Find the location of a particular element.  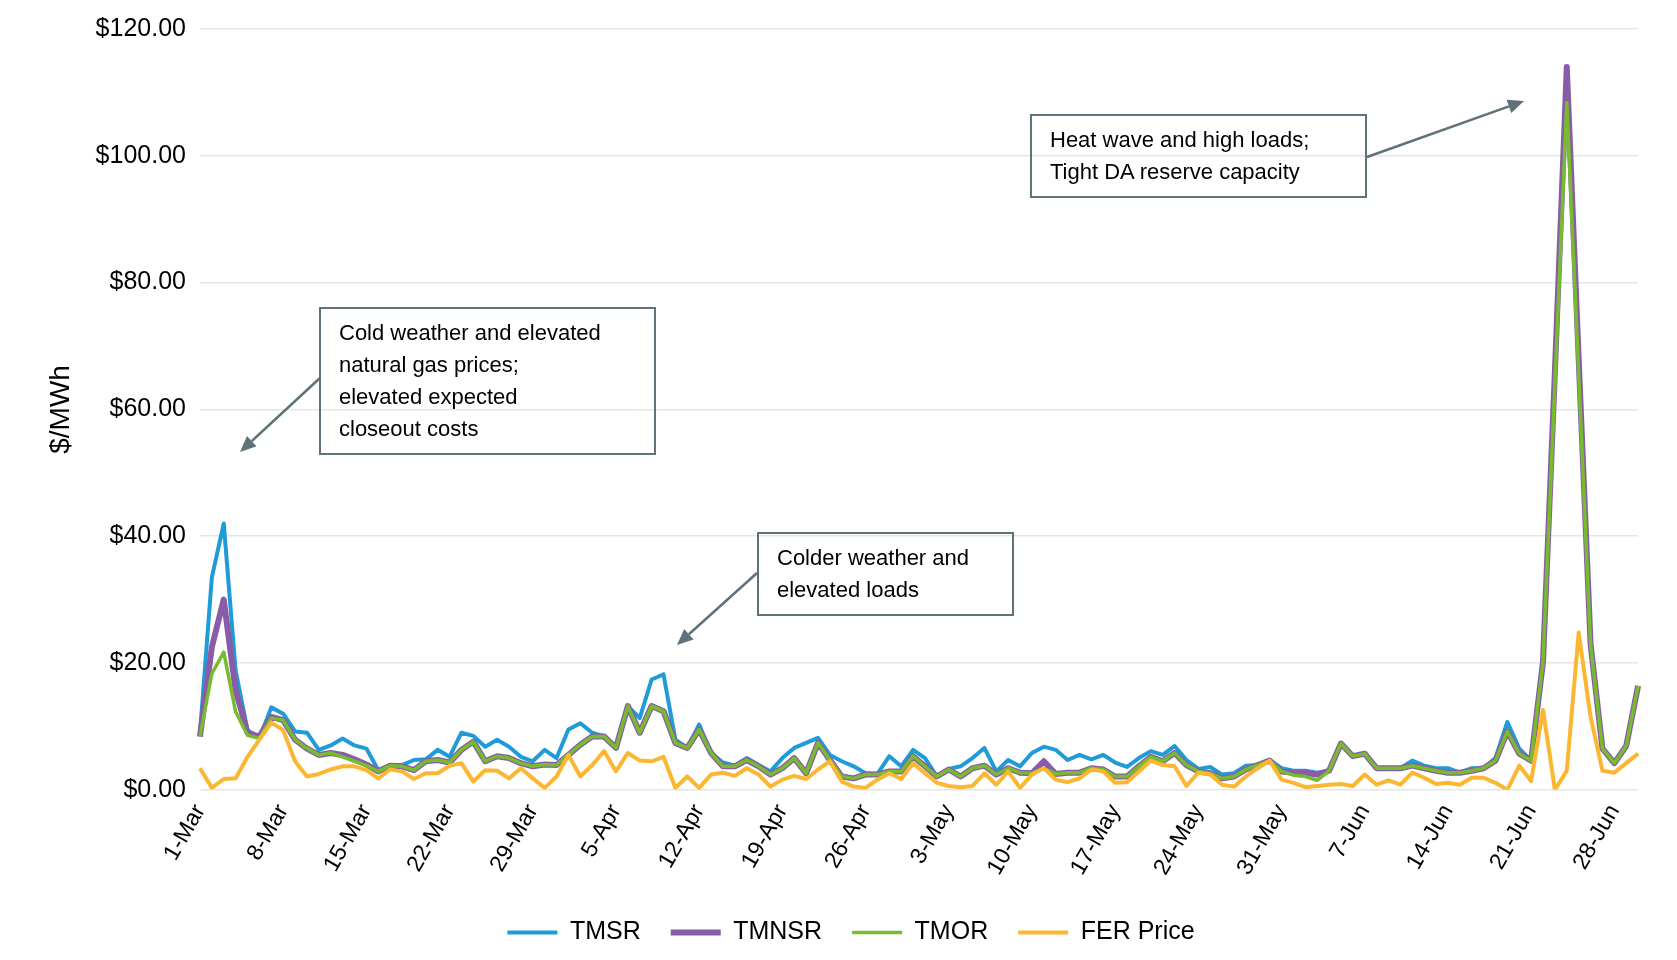

y-tick-label: $20.00 is located at coordinates (147, 660).